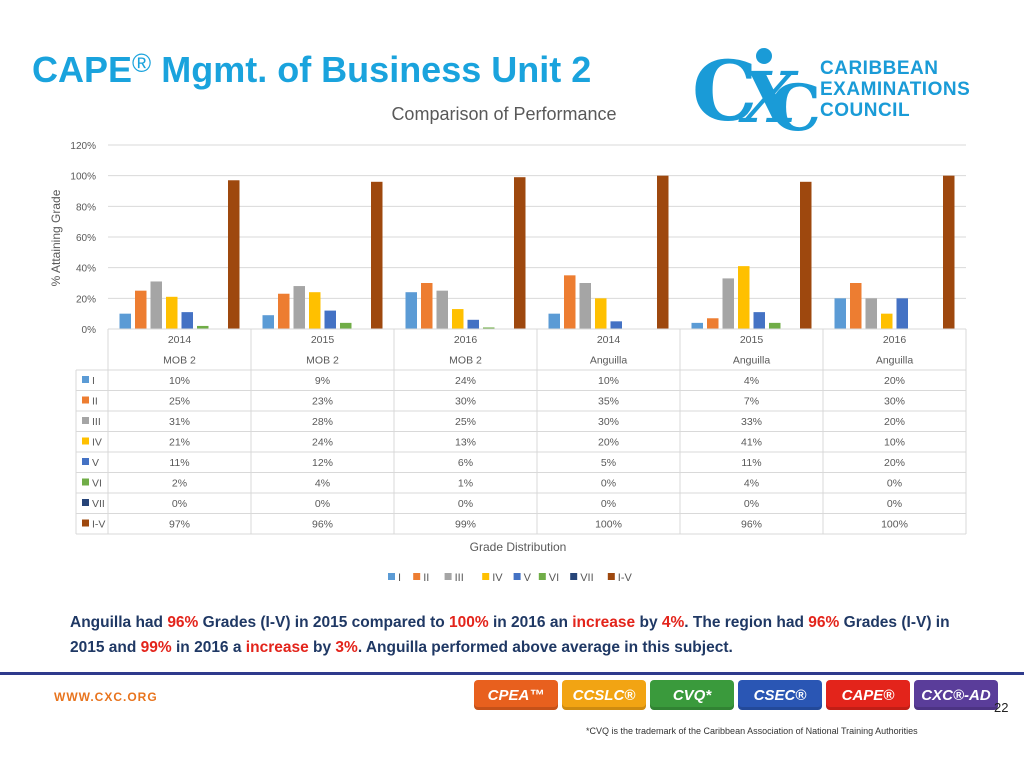 The image size is (1024, 768). Describe the element at coordinates (82, 69) in the screenshot. I see `title-main: CAPE` at that location.